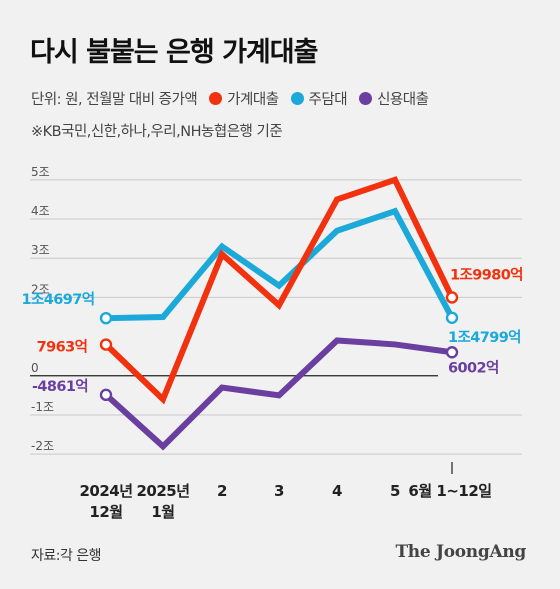  What do you see at coordinates (42, 446) in the screenshot?
I see `y-tick-label: -2조` at bounding box center [42, 446].